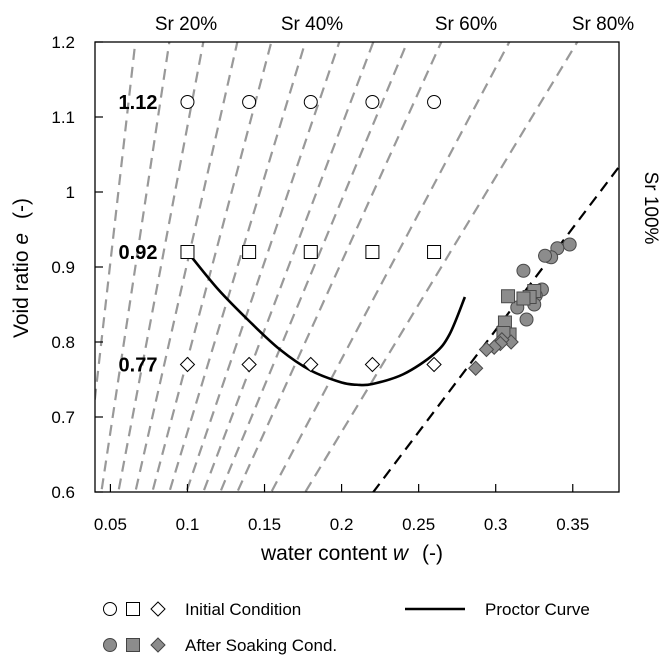  What do you see at coordinates (110, 524) in the screenshot?
I see `x-tick-label: 0.05` at bounding box center [110, 524].